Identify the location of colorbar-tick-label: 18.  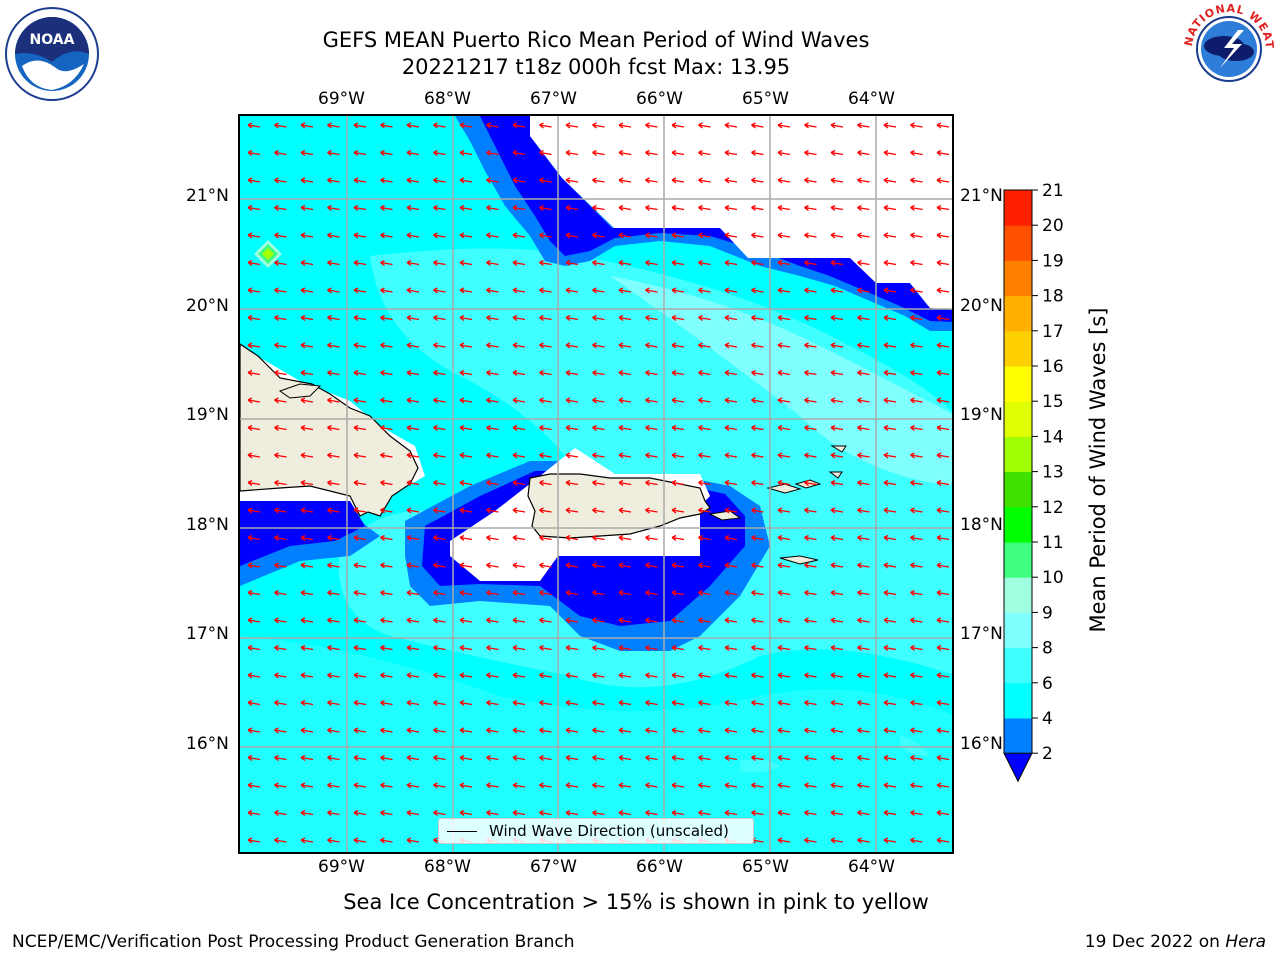
(1053, 297).